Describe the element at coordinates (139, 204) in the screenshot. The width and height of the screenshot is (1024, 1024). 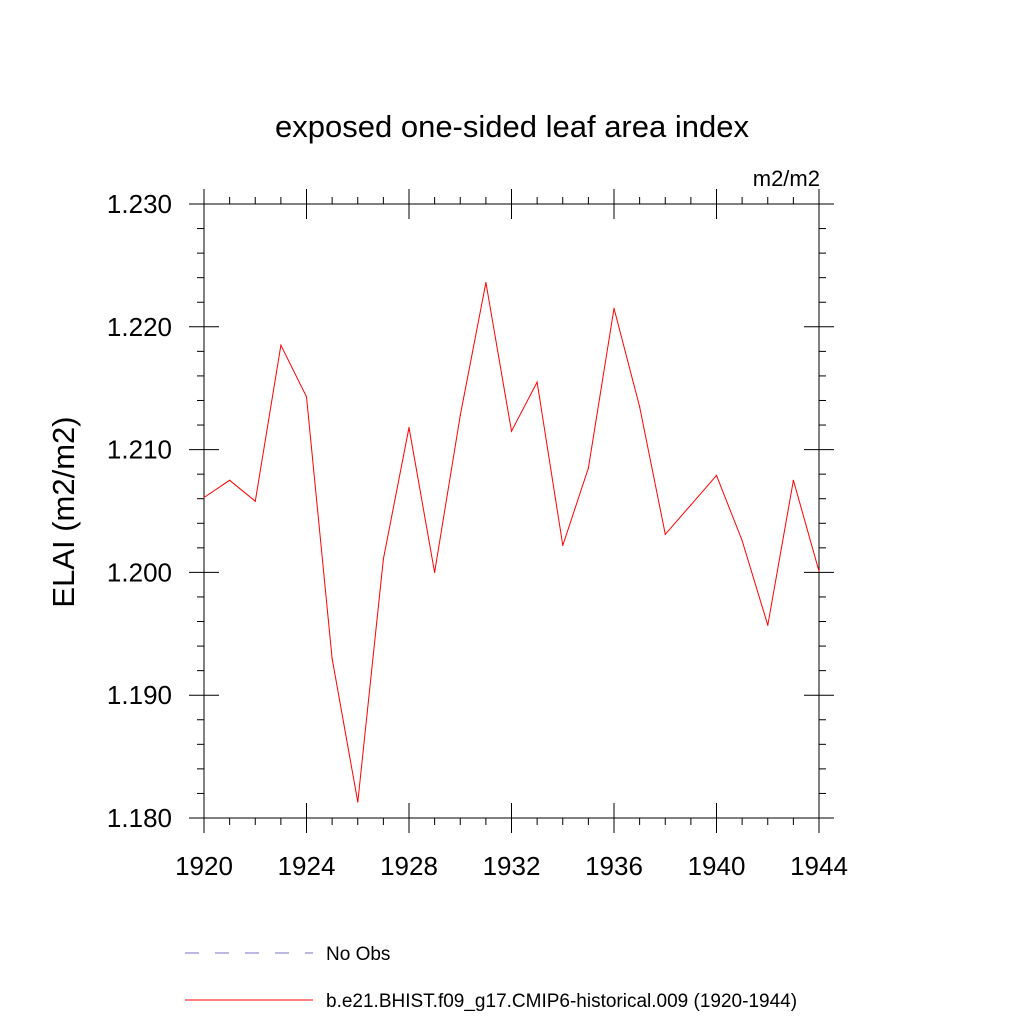
I see `y-tick-label: 1.230` at that location.